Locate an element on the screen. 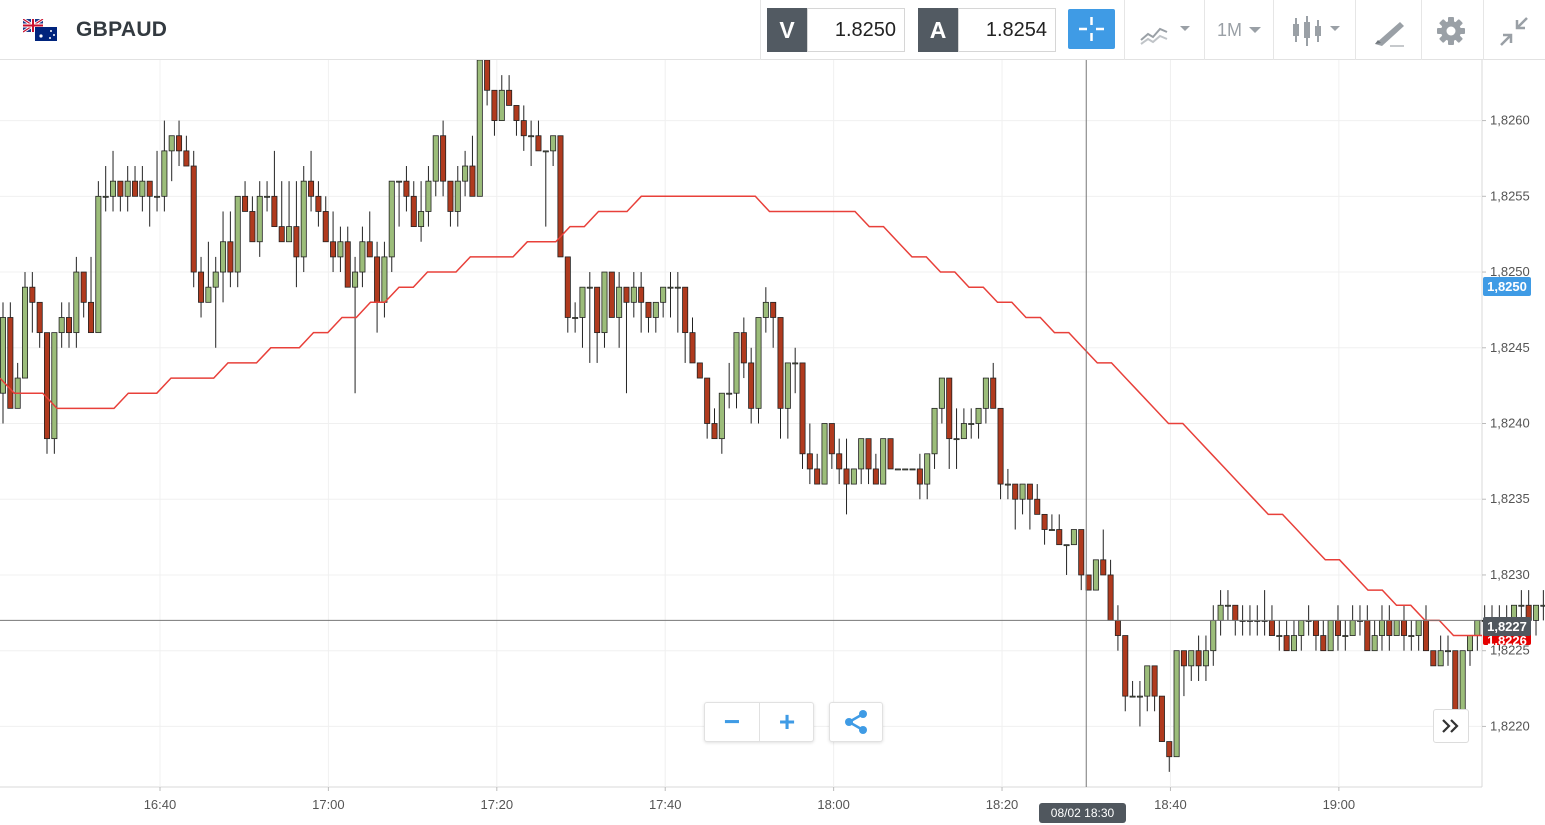 The image size is (1545, 825). fullscreen-button is located at coordinates (1514, 30).